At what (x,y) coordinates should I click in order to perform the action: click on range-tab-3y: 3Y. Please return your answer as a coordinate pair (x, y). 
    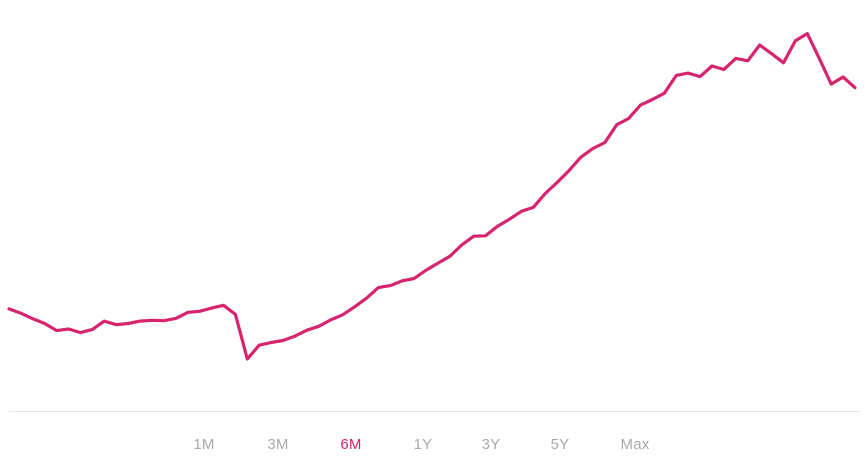
    Looking at the image, I should click on (491, 444).